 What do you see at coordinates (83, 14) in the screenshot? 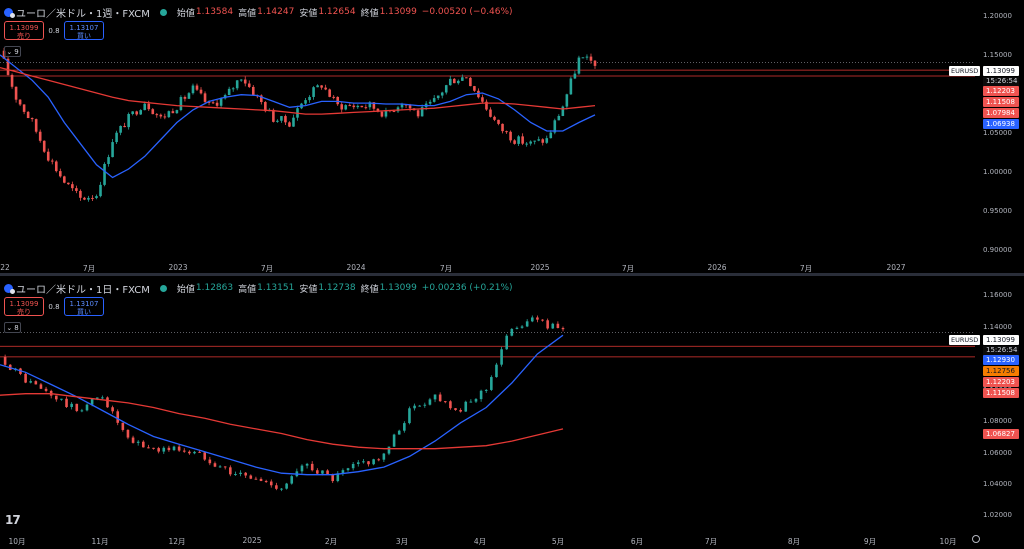
I see `symbol-title: ユーロ／米ドル・1週・FXCM` at bounding box center [83, 14].